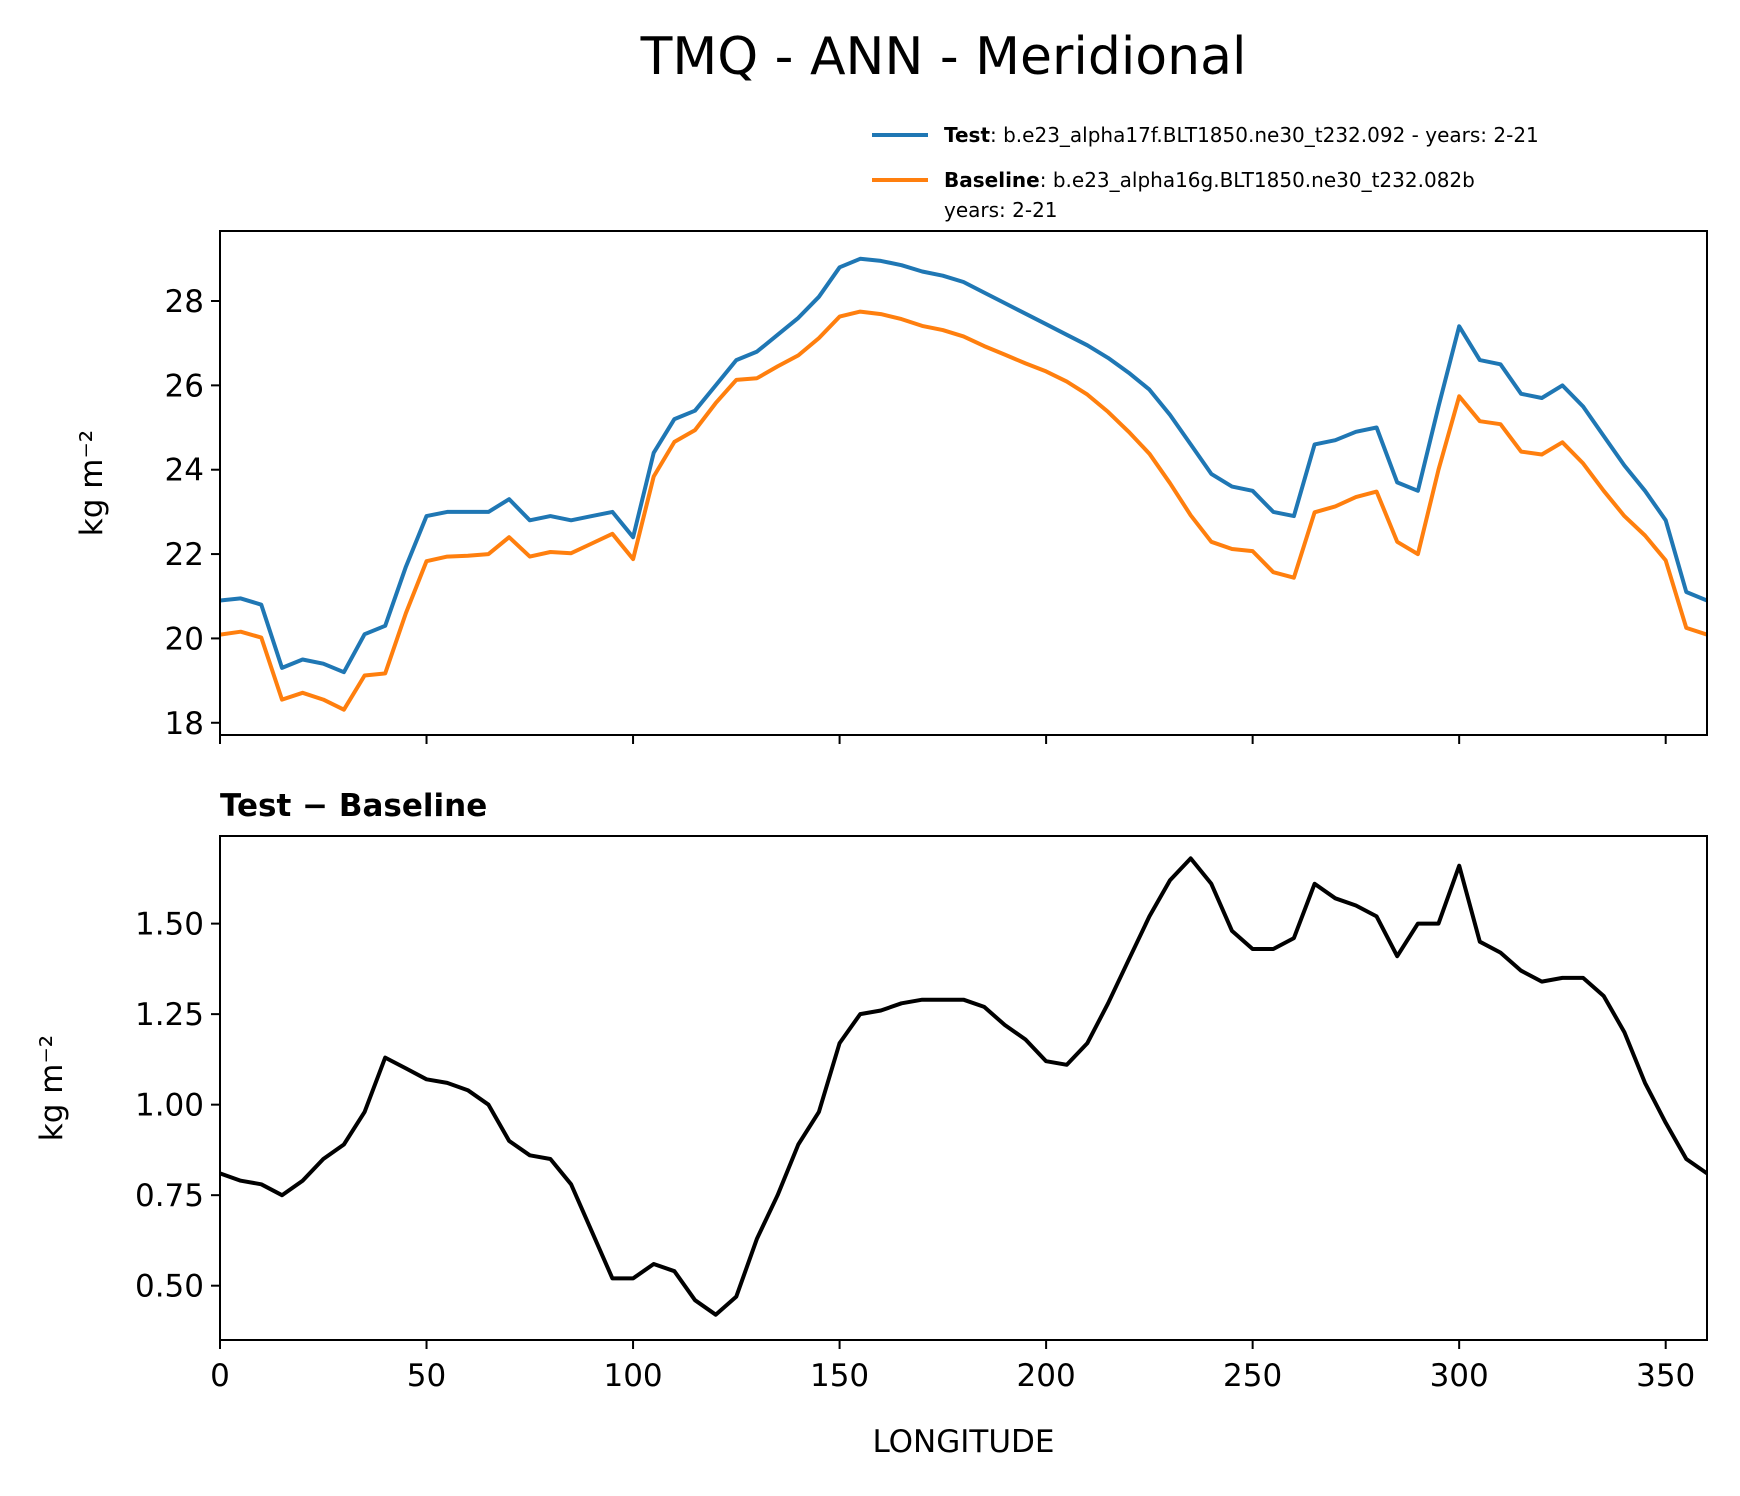 The height and width of the screenshot is (1496, 1740). Describe the element at coordinates (184, 471) in the screenshot. I see `y-tick-label: 24` at that location.